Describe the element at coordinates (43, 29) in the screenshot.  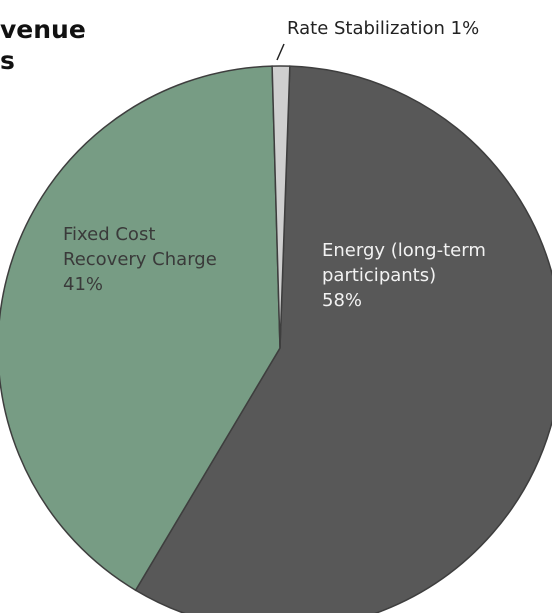
I see `chart-title-line-1: venue` at that location.